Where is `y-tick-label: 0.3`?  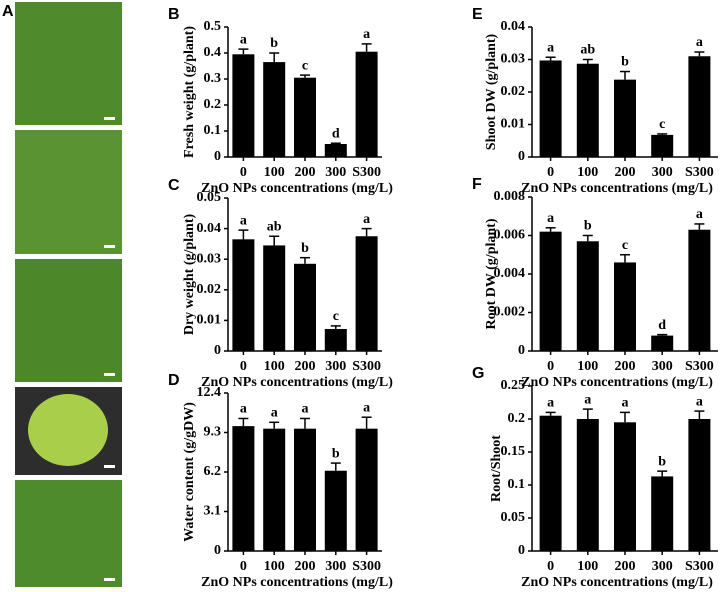
y-tick-label: 0.3 is located at coordinates (213, 78).